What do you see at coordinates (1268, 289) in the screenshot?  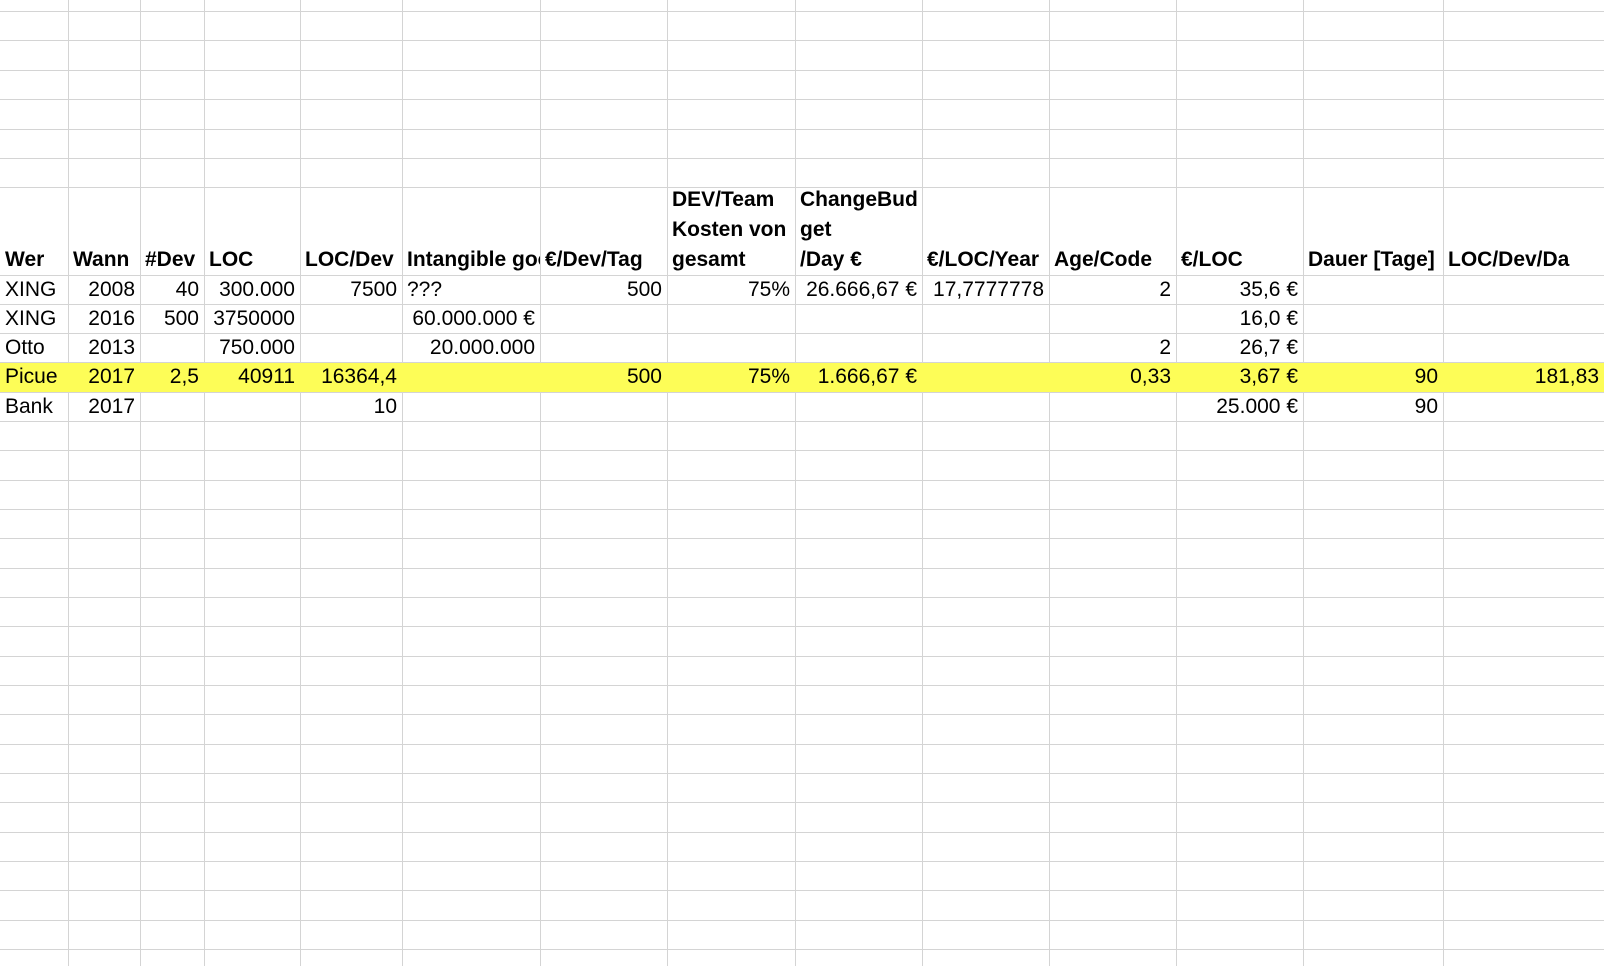 I see `data-cell: 35,6 €` at bounding box center [1268, 289].